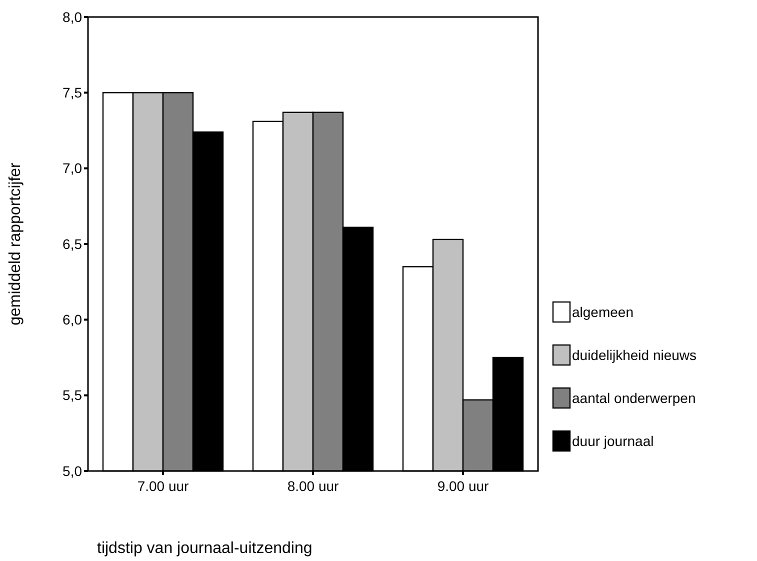 This screenshot has width=757, height=561. Describe the element at coordinates (72, 244) in the screenshot. I see `y-tick-label: 6,5` at that location.